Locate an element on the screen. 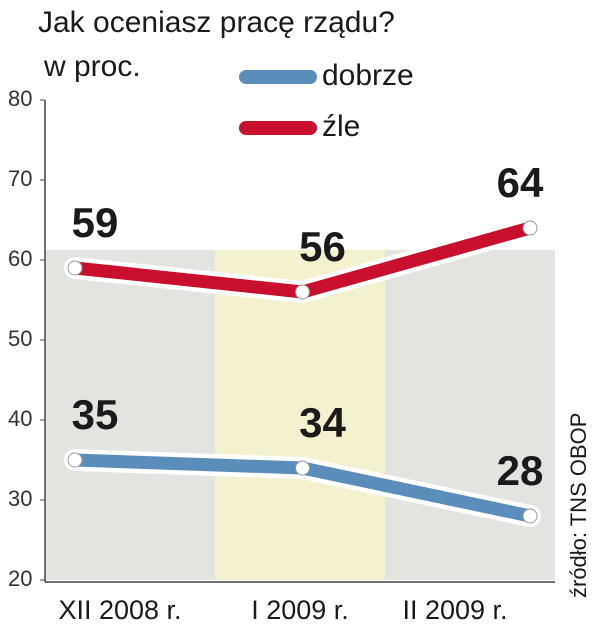 Image resolution: width=596 pixels, height=640 pixels. legend-label: źle is located at coordinates (341, 126).